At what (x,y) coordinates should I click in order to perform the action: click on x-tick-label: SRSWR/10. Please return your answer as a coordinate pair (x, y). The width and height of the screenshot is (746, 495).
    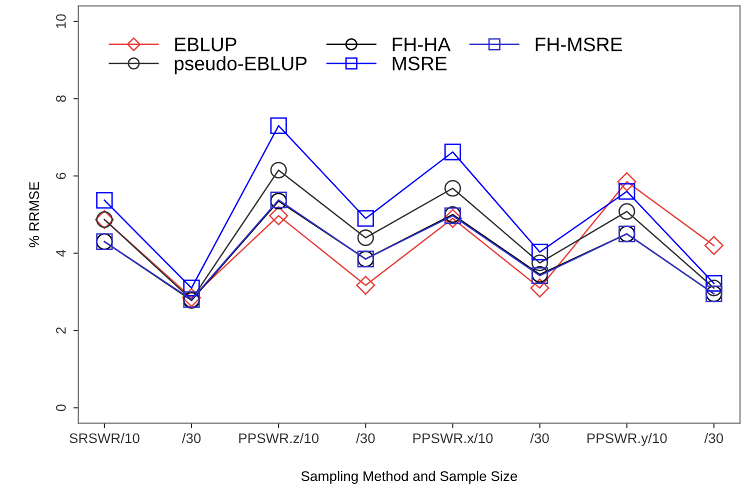
    Looking at the image, I should click on (105, 438).